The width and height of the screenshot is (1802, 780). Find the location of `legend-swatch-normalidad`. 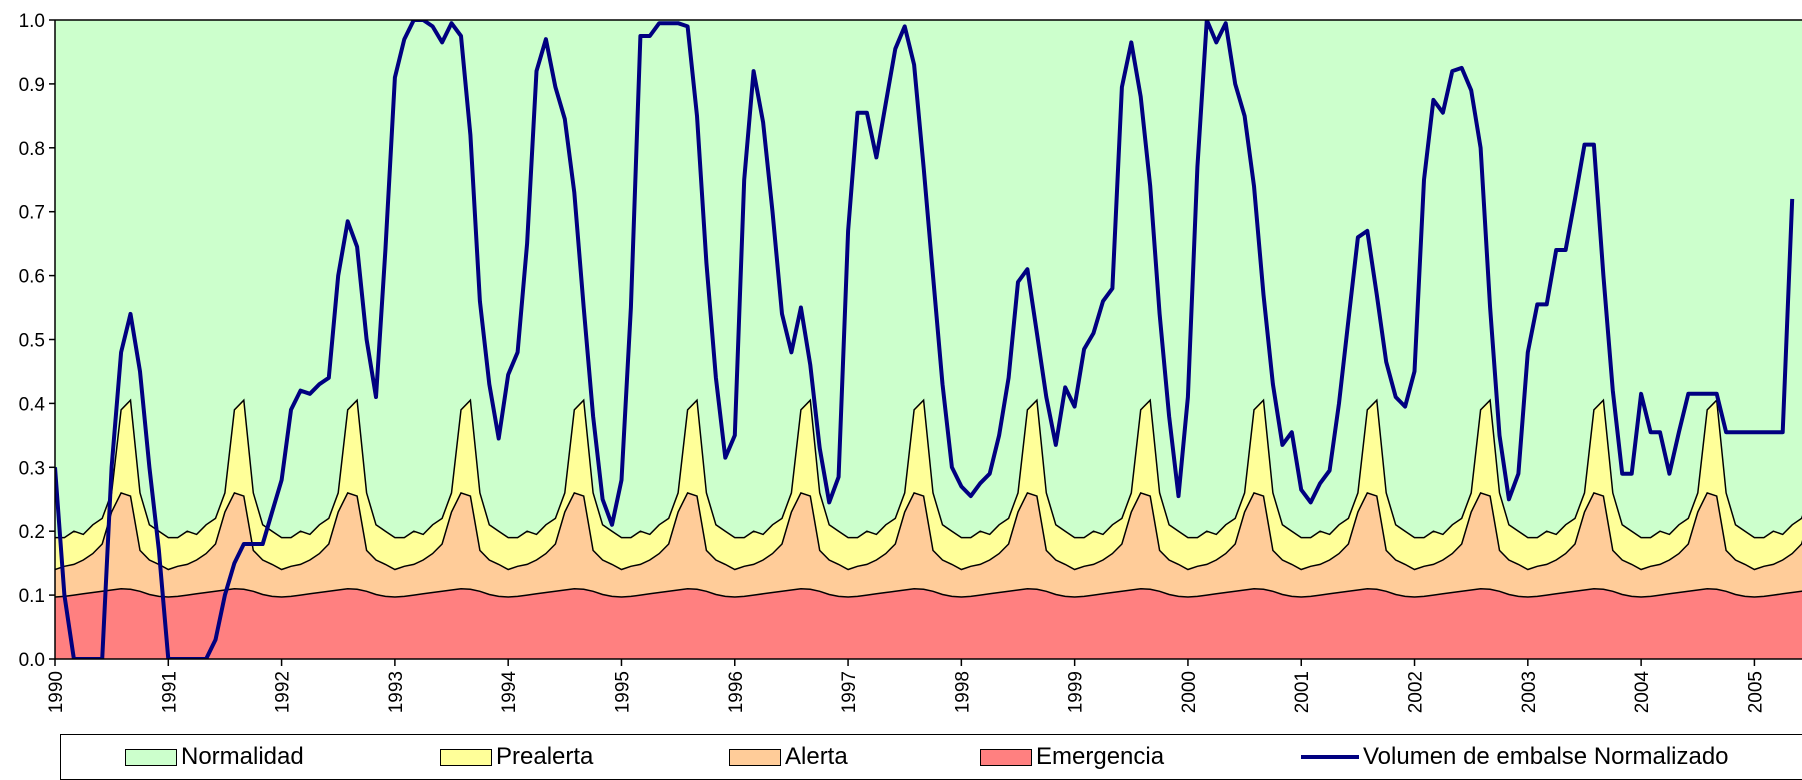

legend-swatch-normalidad is located at coordinates (151, 757).